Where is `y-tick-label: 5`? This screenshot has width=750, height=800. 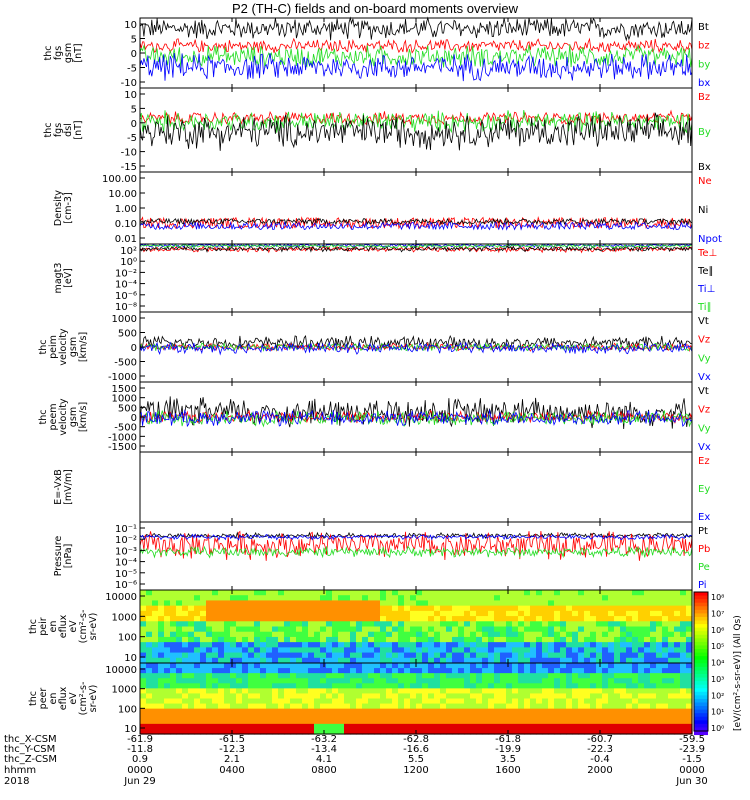
y-tick-label: 5 is located at coordinates (134, 109).